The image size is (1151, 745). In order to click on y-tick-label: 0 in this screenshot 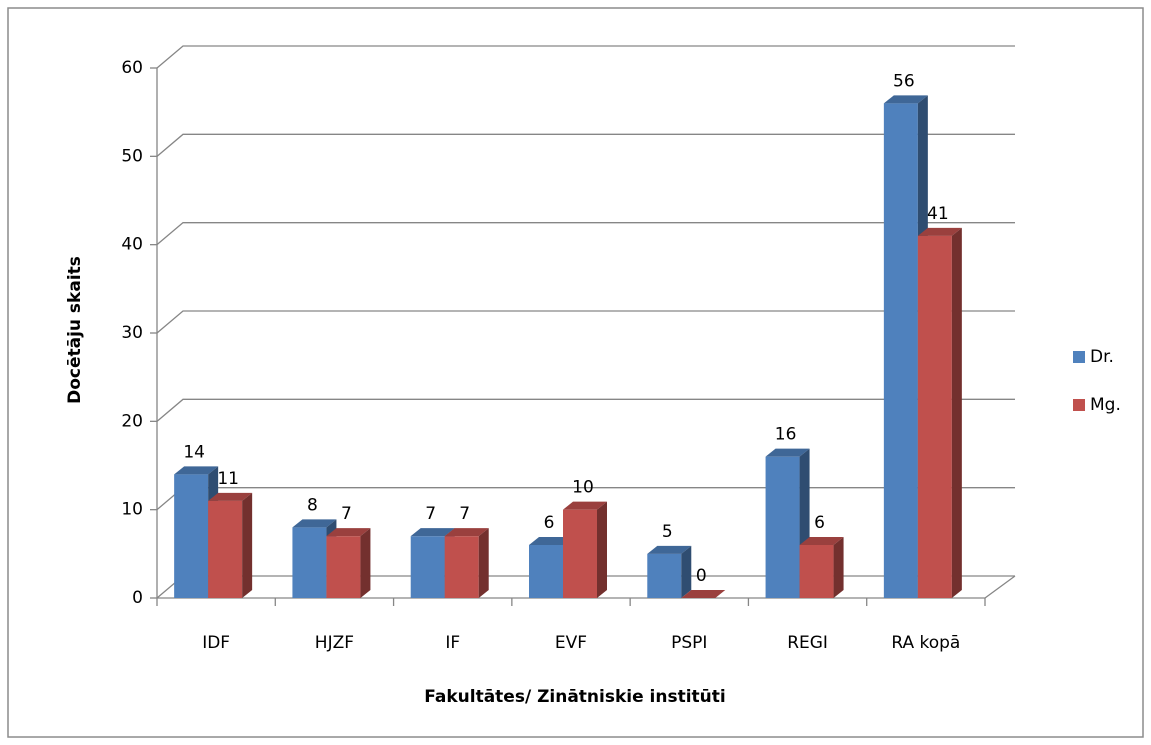, I will do `click(137, 598)`.